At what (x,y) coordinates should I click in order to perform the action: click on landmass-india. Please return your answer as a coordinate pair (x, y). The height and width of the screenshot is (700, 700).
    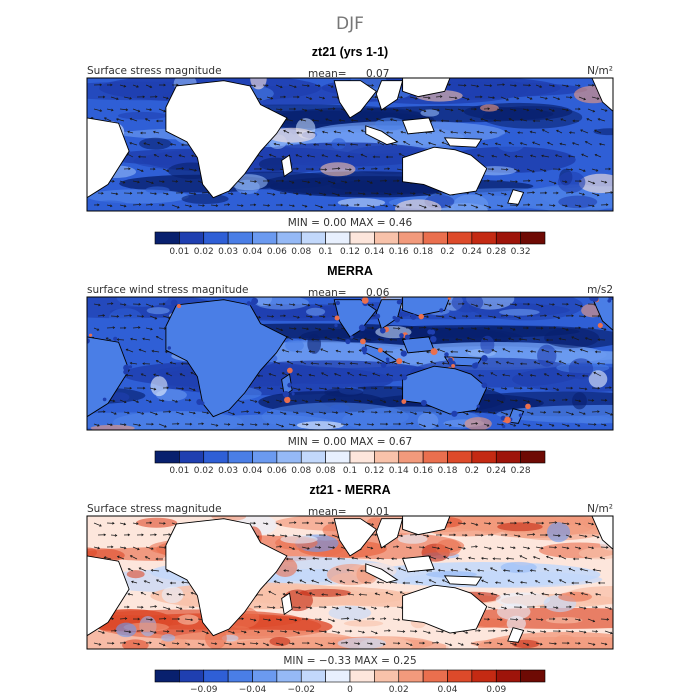
    Looking at the image, I should click on (355, 537).